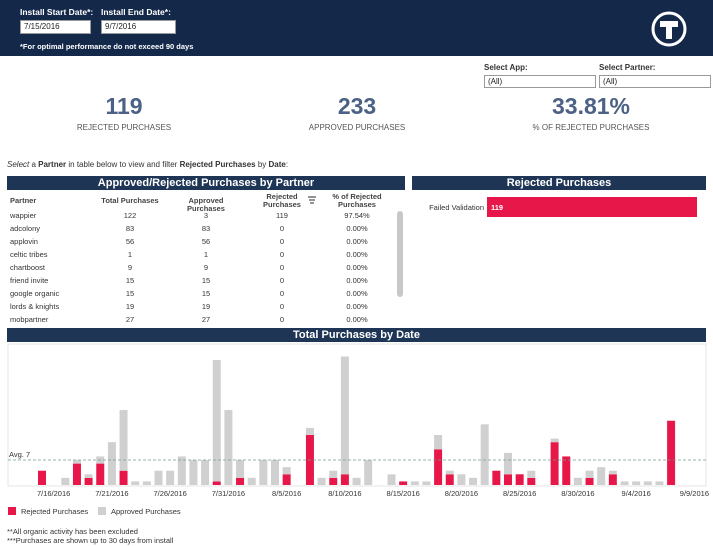 The image size is (713, 546). I want to click on table-cell: 3, so click(206, 215).